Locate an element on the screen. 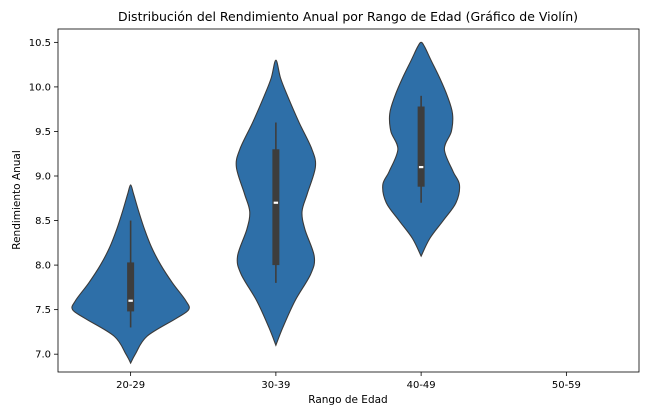 This screenshot has height=406, width=661. x-tick-label: 20-29 is located at coordinates (130, 385).